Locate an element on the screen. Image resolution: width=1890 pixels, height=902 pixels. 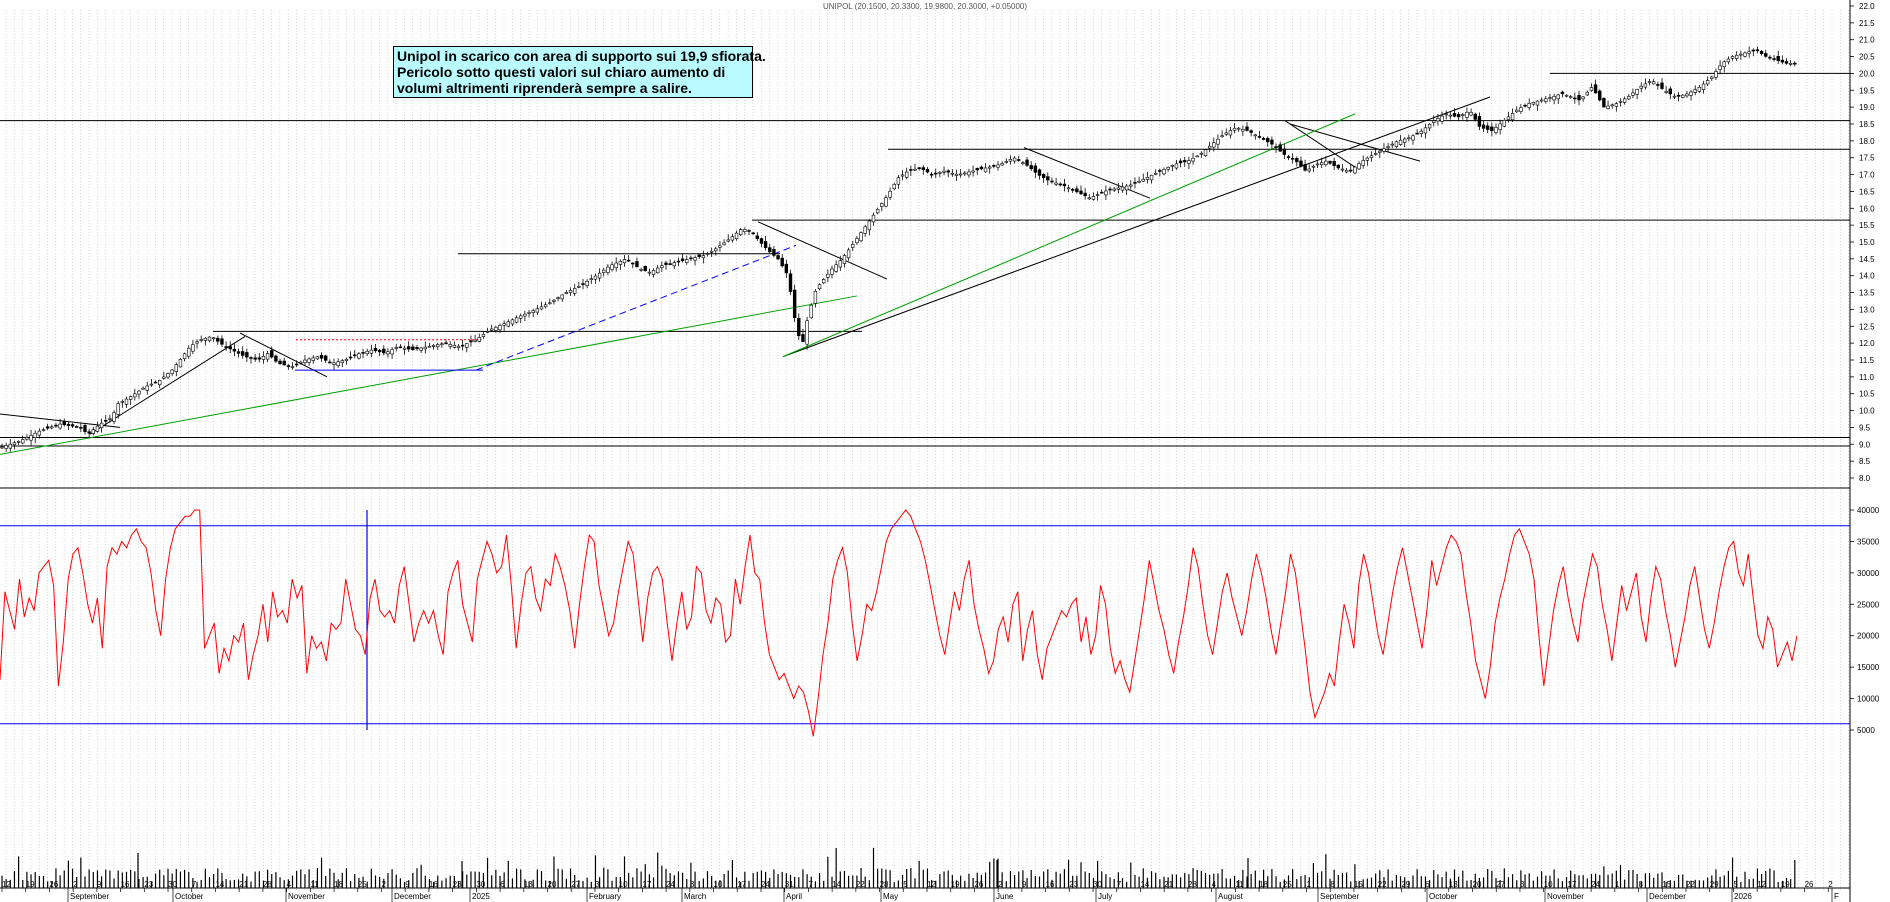
x-day-label: 12 is located at coordinates (931, 884).